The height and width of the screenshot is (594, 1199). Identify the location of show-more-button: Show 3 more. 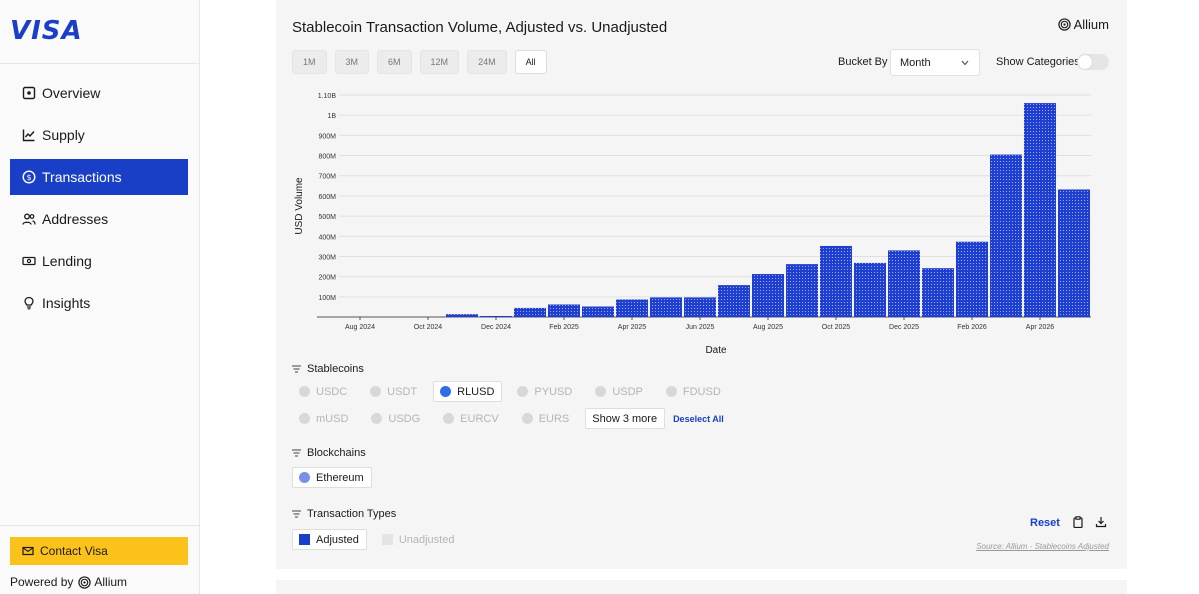
(625, 418).